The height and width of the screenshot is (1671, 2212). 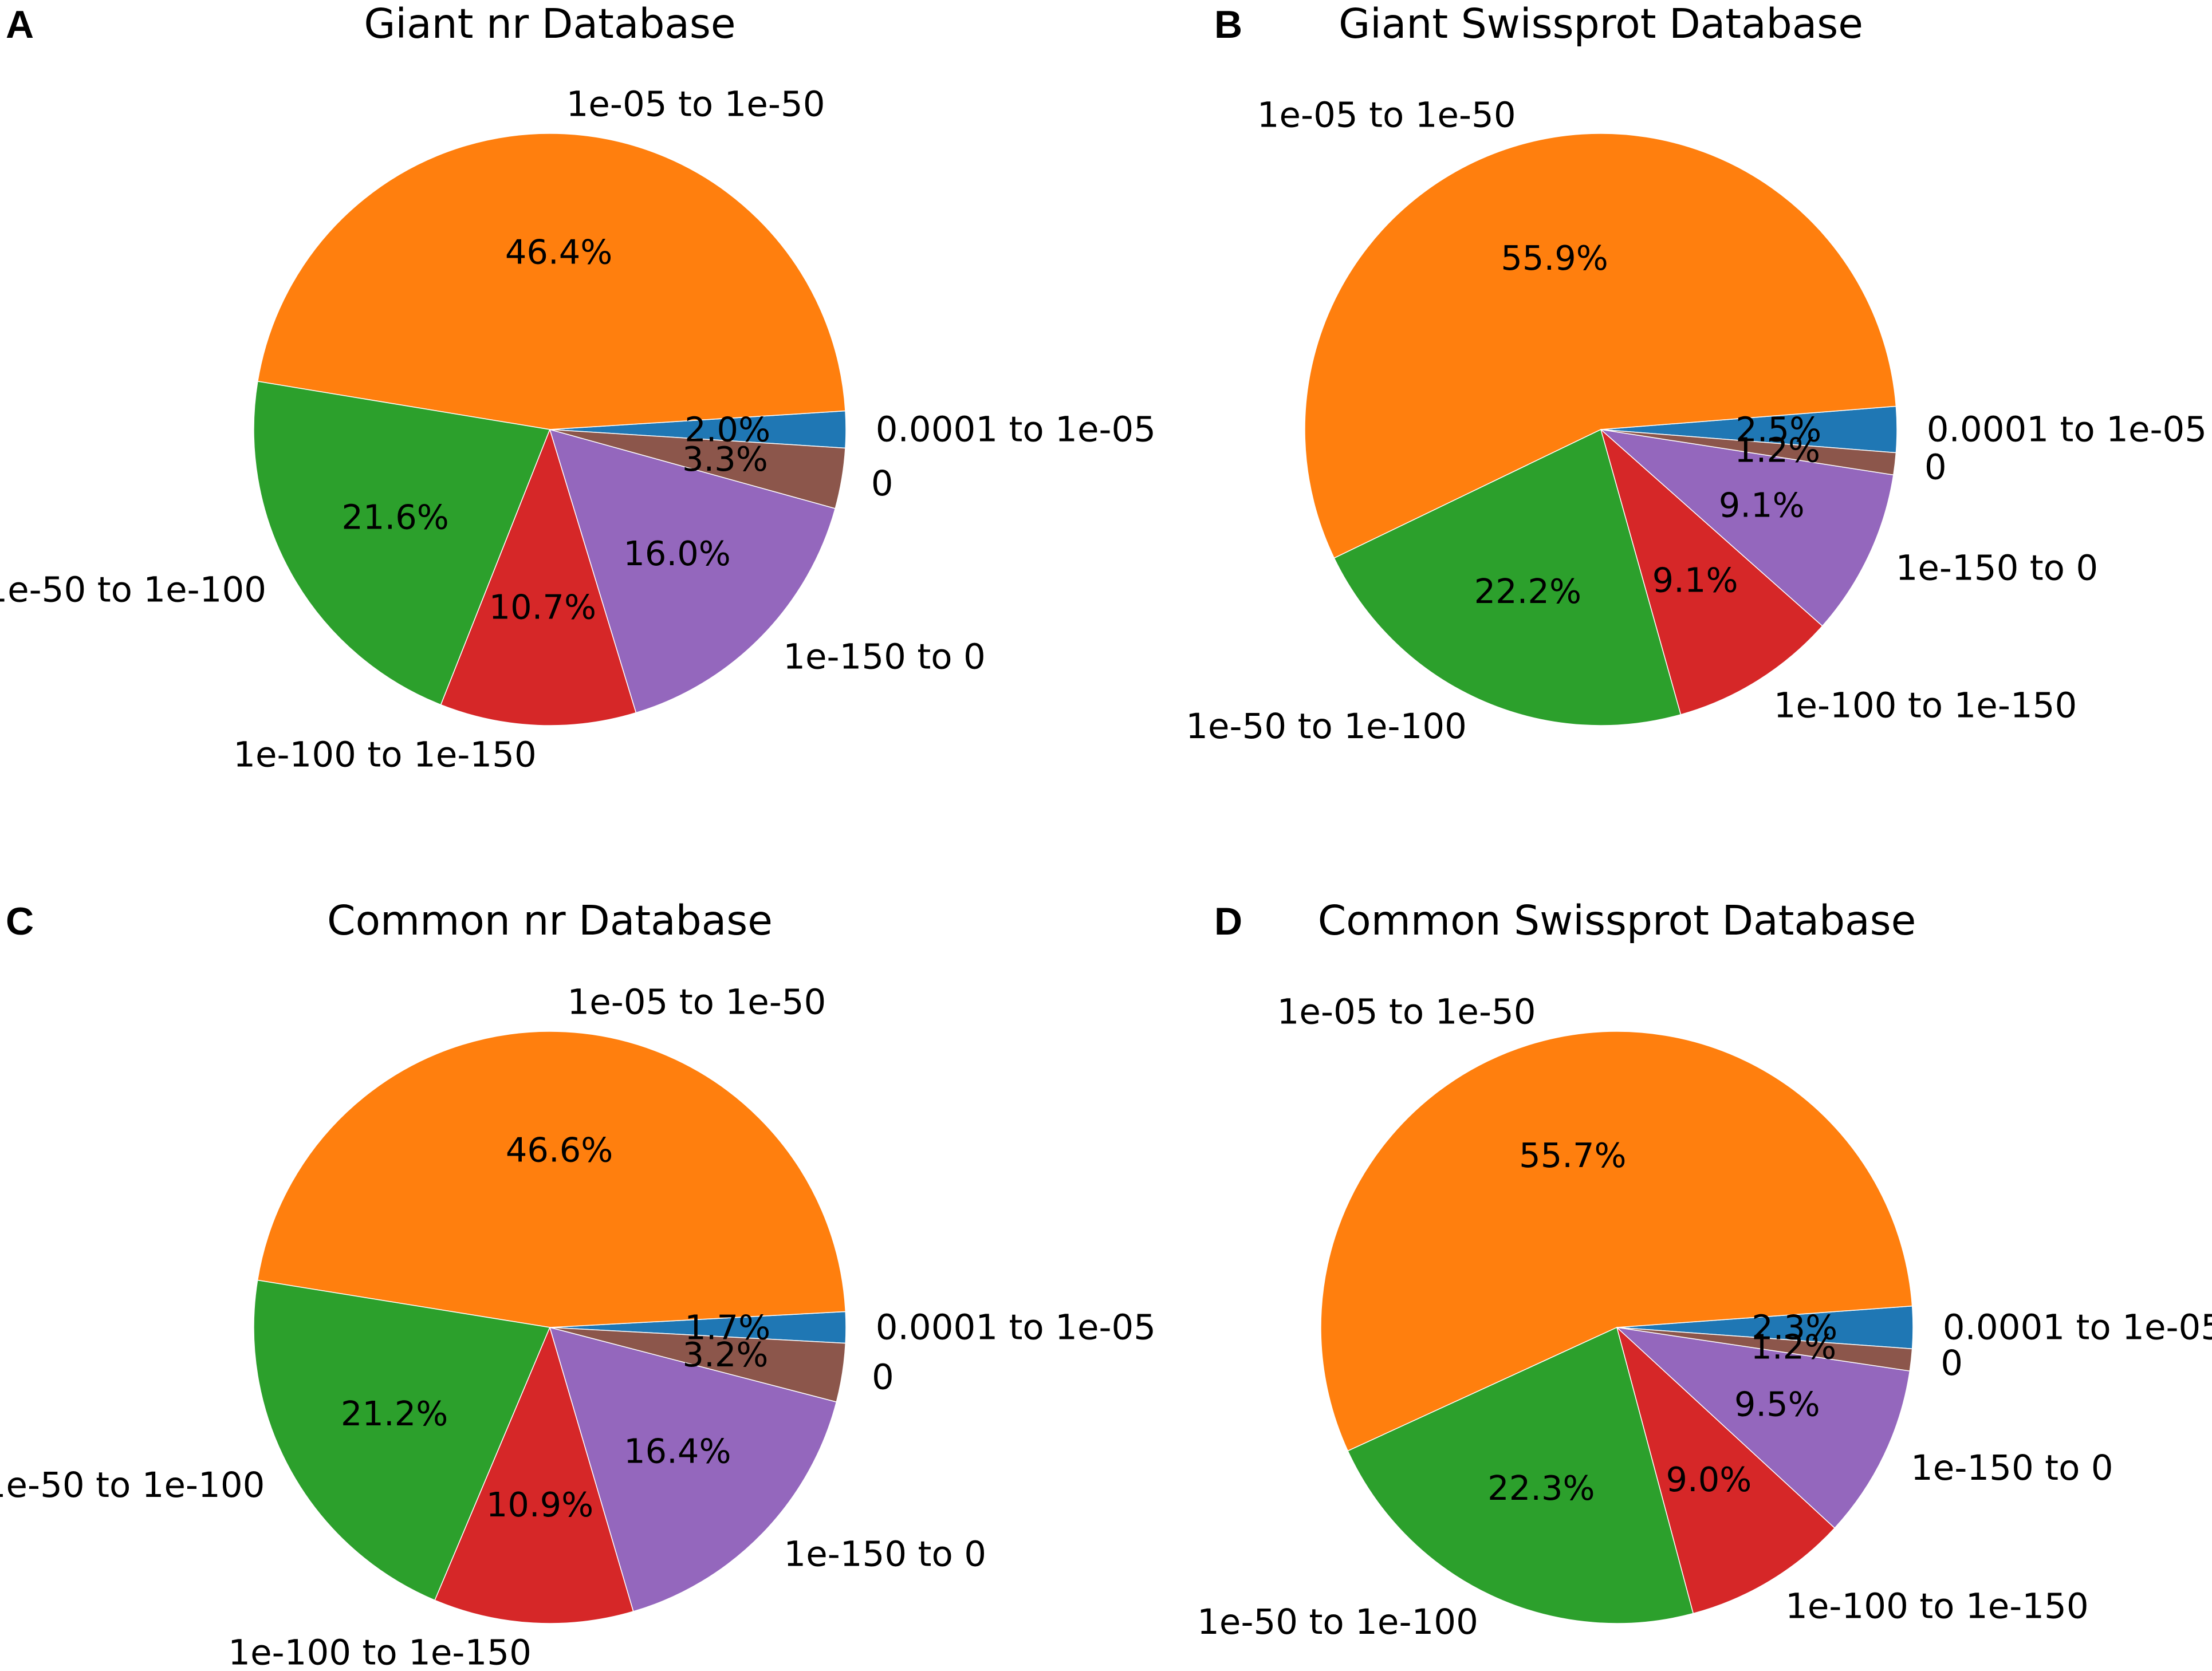 I want to click on pie-slice-c-1e50-to-1e100, so click(x=401, y=1440).